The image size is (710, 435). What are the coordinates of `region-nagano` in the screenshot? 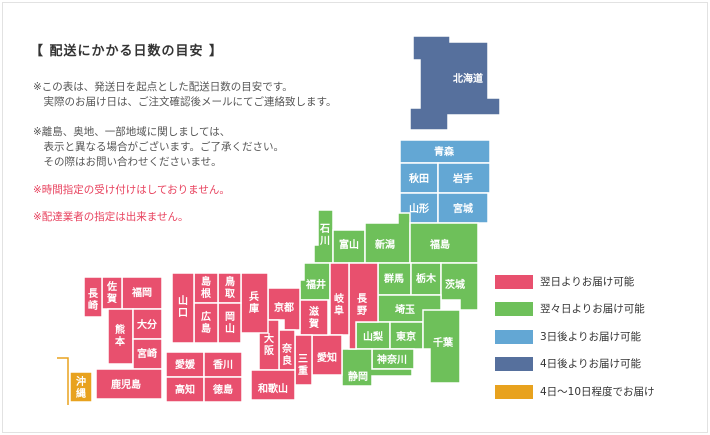 It's located at (363, 306).